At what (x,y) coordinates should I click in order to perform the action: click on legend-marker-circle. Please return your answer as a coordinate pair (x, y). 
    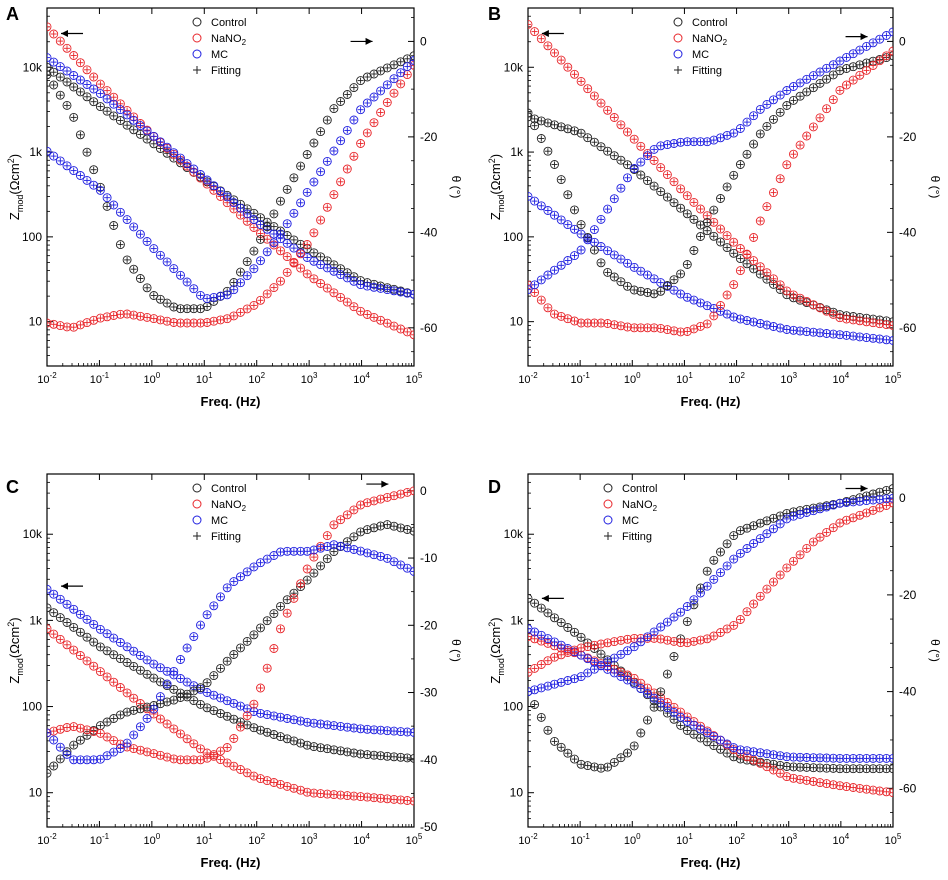
    Looking at the image, I should click on (608, 520).